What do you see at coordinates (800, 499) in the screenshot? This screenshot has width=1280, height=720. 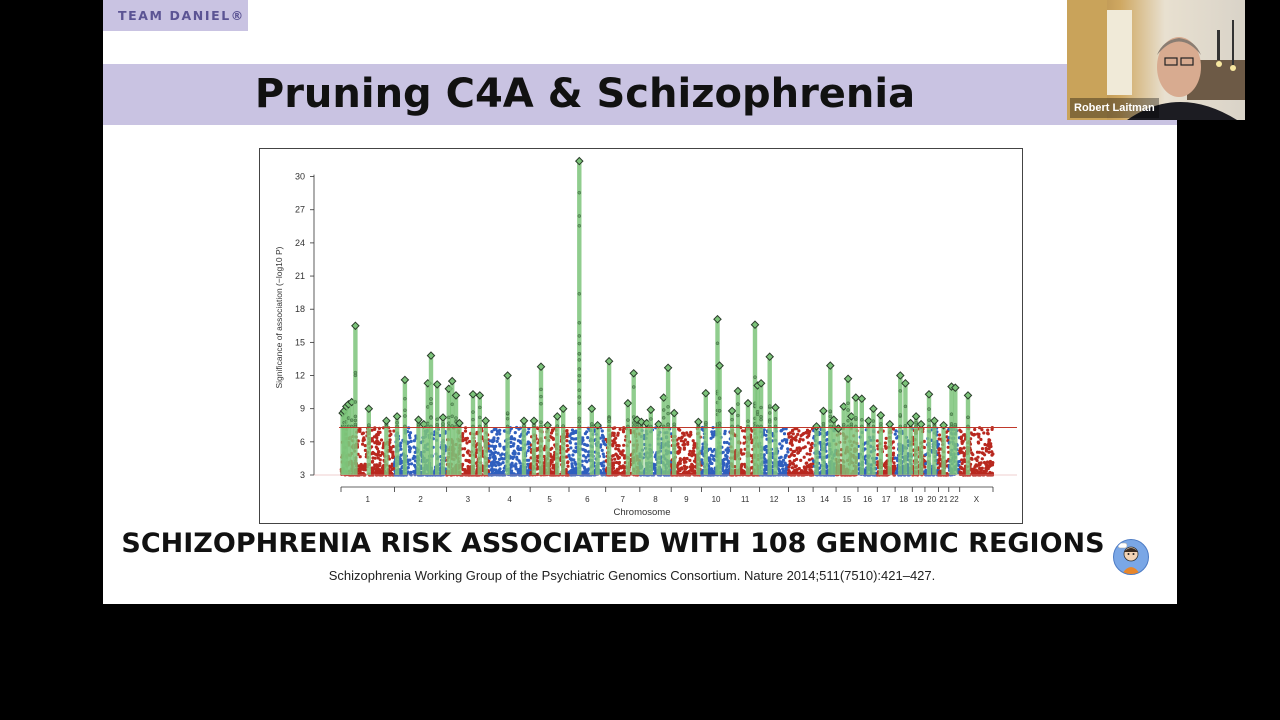 I see `chromosome-label: 13` at bounding box center [800, 499].